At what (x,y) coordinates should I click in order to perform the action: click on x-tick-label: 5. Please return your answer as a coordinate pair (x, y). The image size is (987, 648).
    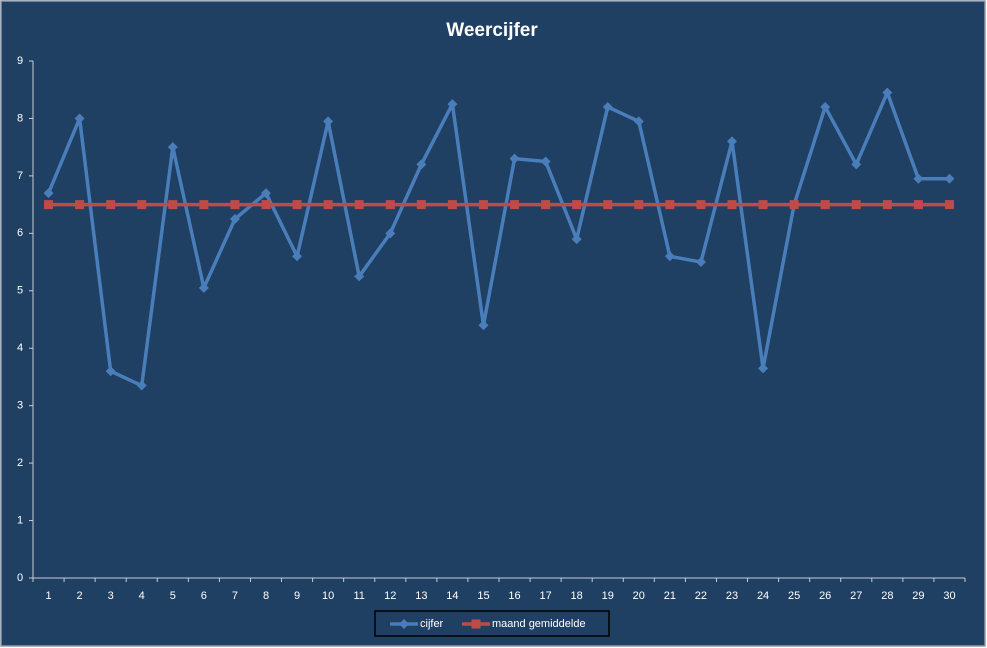
    Looking at the image, I should click on (173, 596).